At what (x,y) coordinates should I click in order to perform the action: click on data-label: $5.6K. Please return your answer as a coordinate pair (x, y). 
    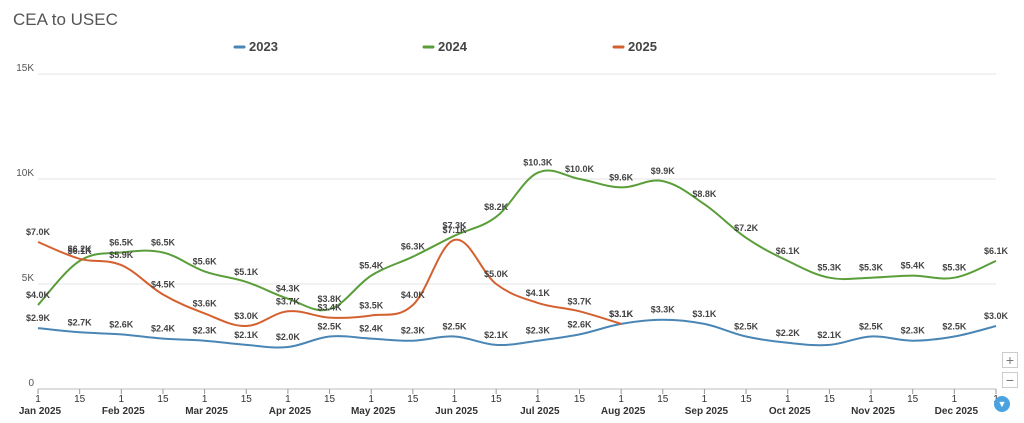
    Looking at the image, I should click on (205, 261).